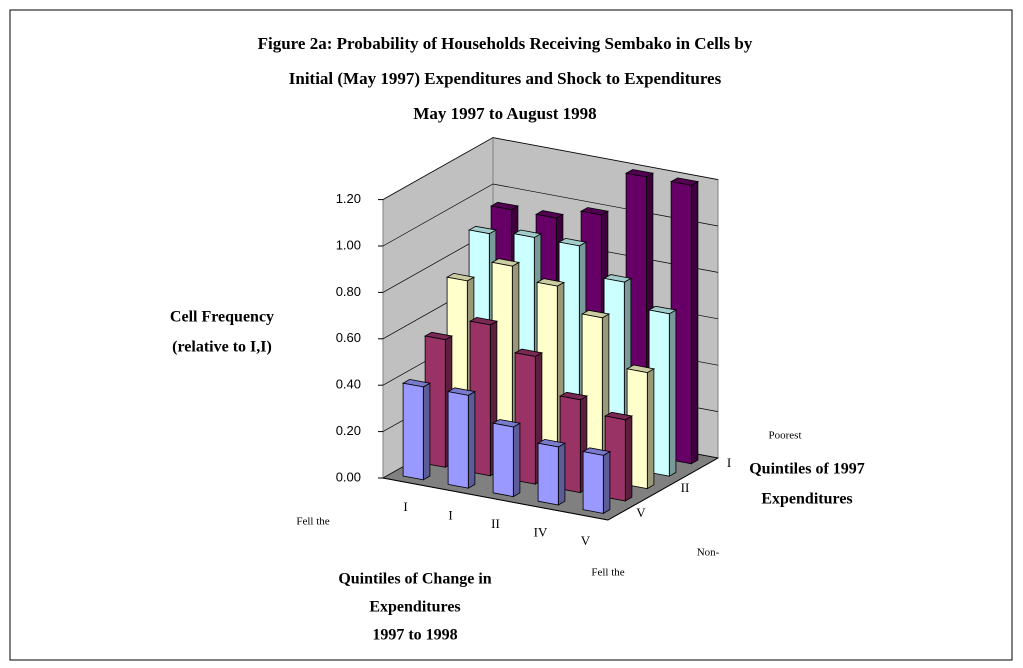 Image resolution: width=1023 pixels, height=668 pixels. What do you see at coordinates (641, 512) in the screenshot?
I see `depth-tick-label: V` at bounding box center [641, 512].